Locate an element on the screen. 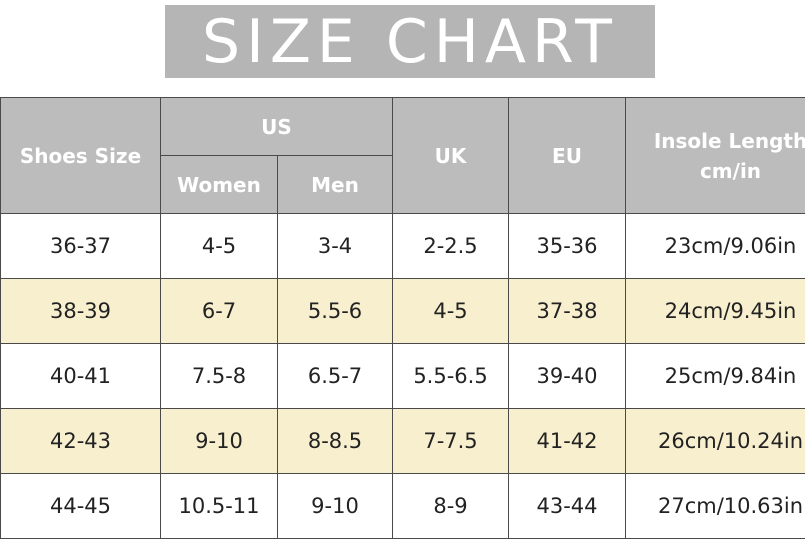 This screenshot has width=805, height=539. table-cell: 6-7 is located at coordinates (219, 311).